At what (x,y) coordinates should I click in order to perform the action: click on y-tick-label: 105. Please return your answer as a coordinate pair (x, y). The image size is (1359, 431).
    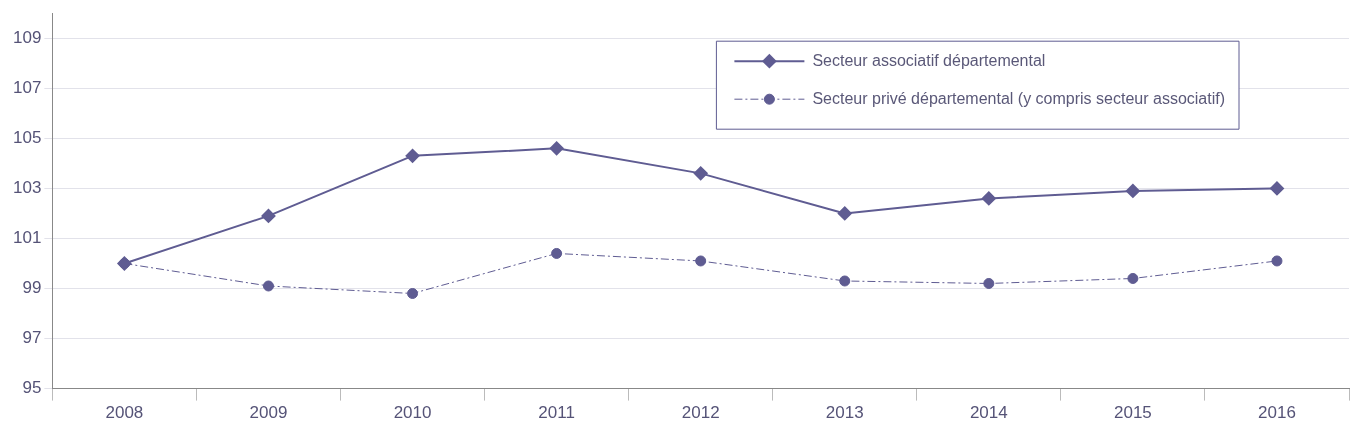
    Looking at the image, I should click on (27, 138).